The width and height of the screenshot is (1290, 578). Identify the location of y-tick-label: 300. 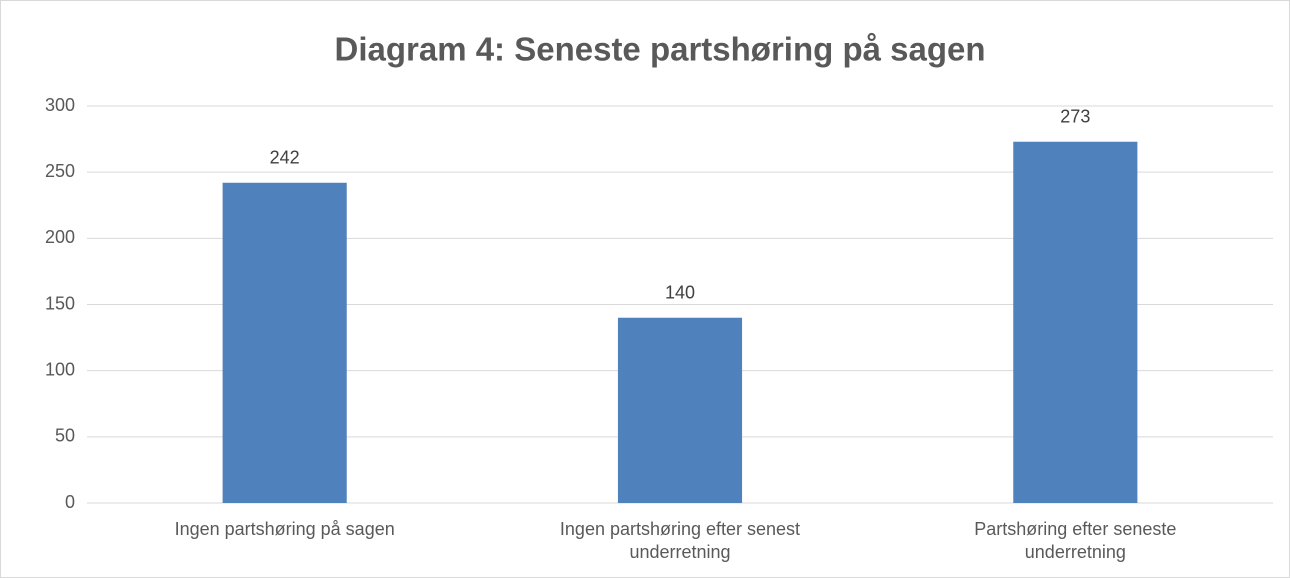
(60, 105).